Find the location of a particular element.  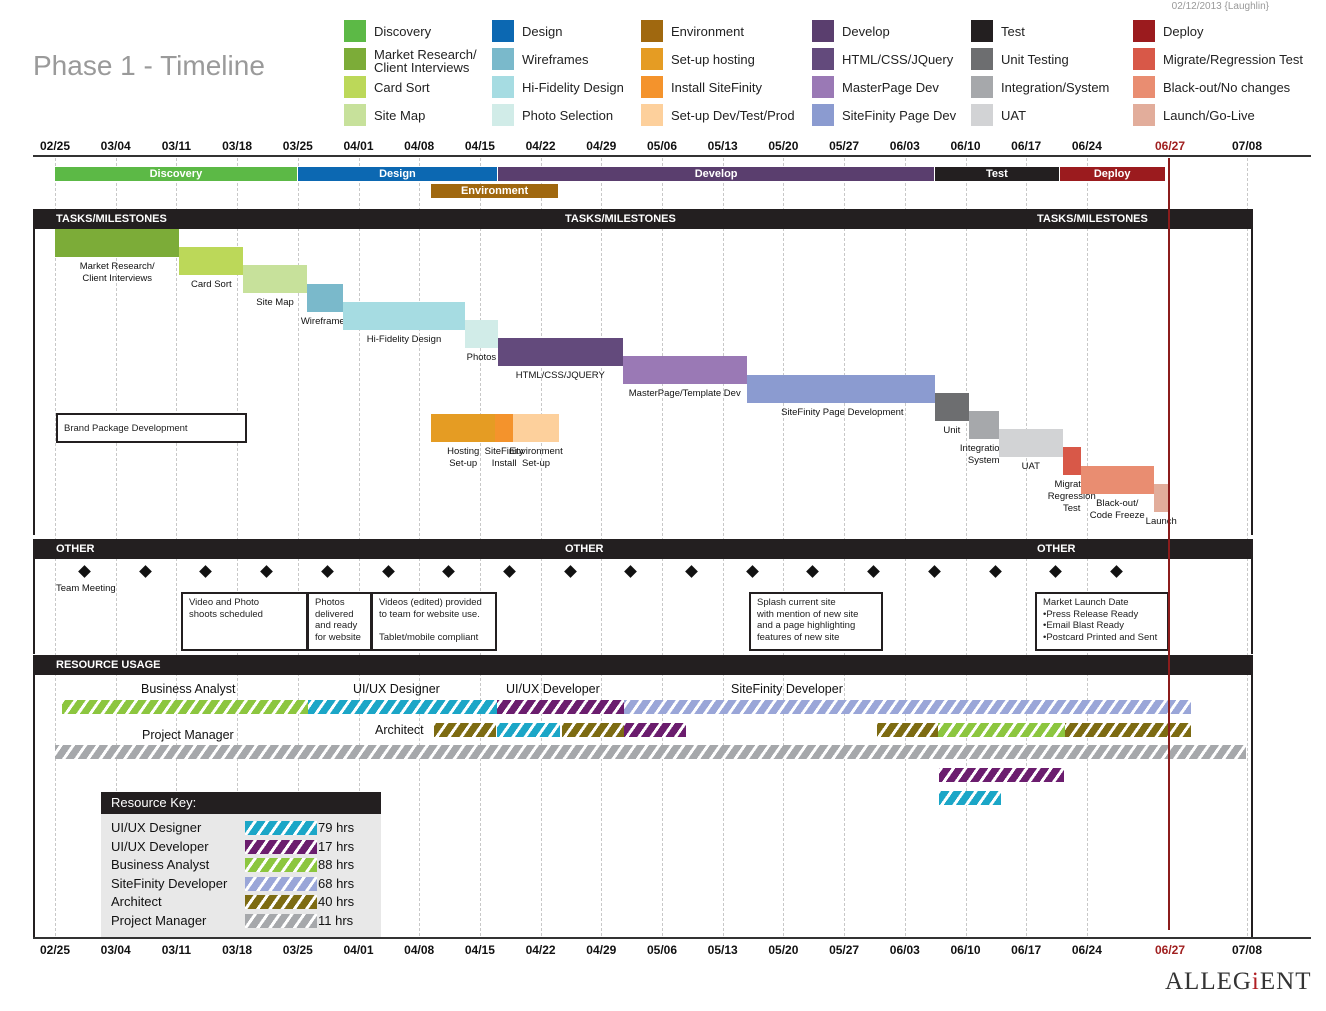

task-label: MasterPage/Template Dev is located at coordinates (684, 394).